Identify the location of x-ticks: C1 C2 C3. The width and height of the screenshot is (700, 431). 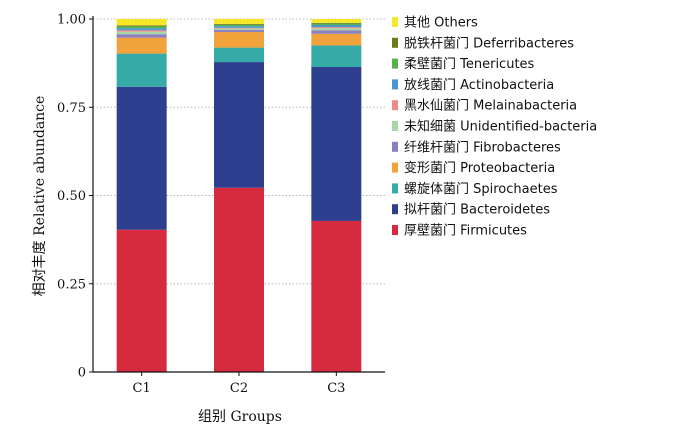
(239, 384).